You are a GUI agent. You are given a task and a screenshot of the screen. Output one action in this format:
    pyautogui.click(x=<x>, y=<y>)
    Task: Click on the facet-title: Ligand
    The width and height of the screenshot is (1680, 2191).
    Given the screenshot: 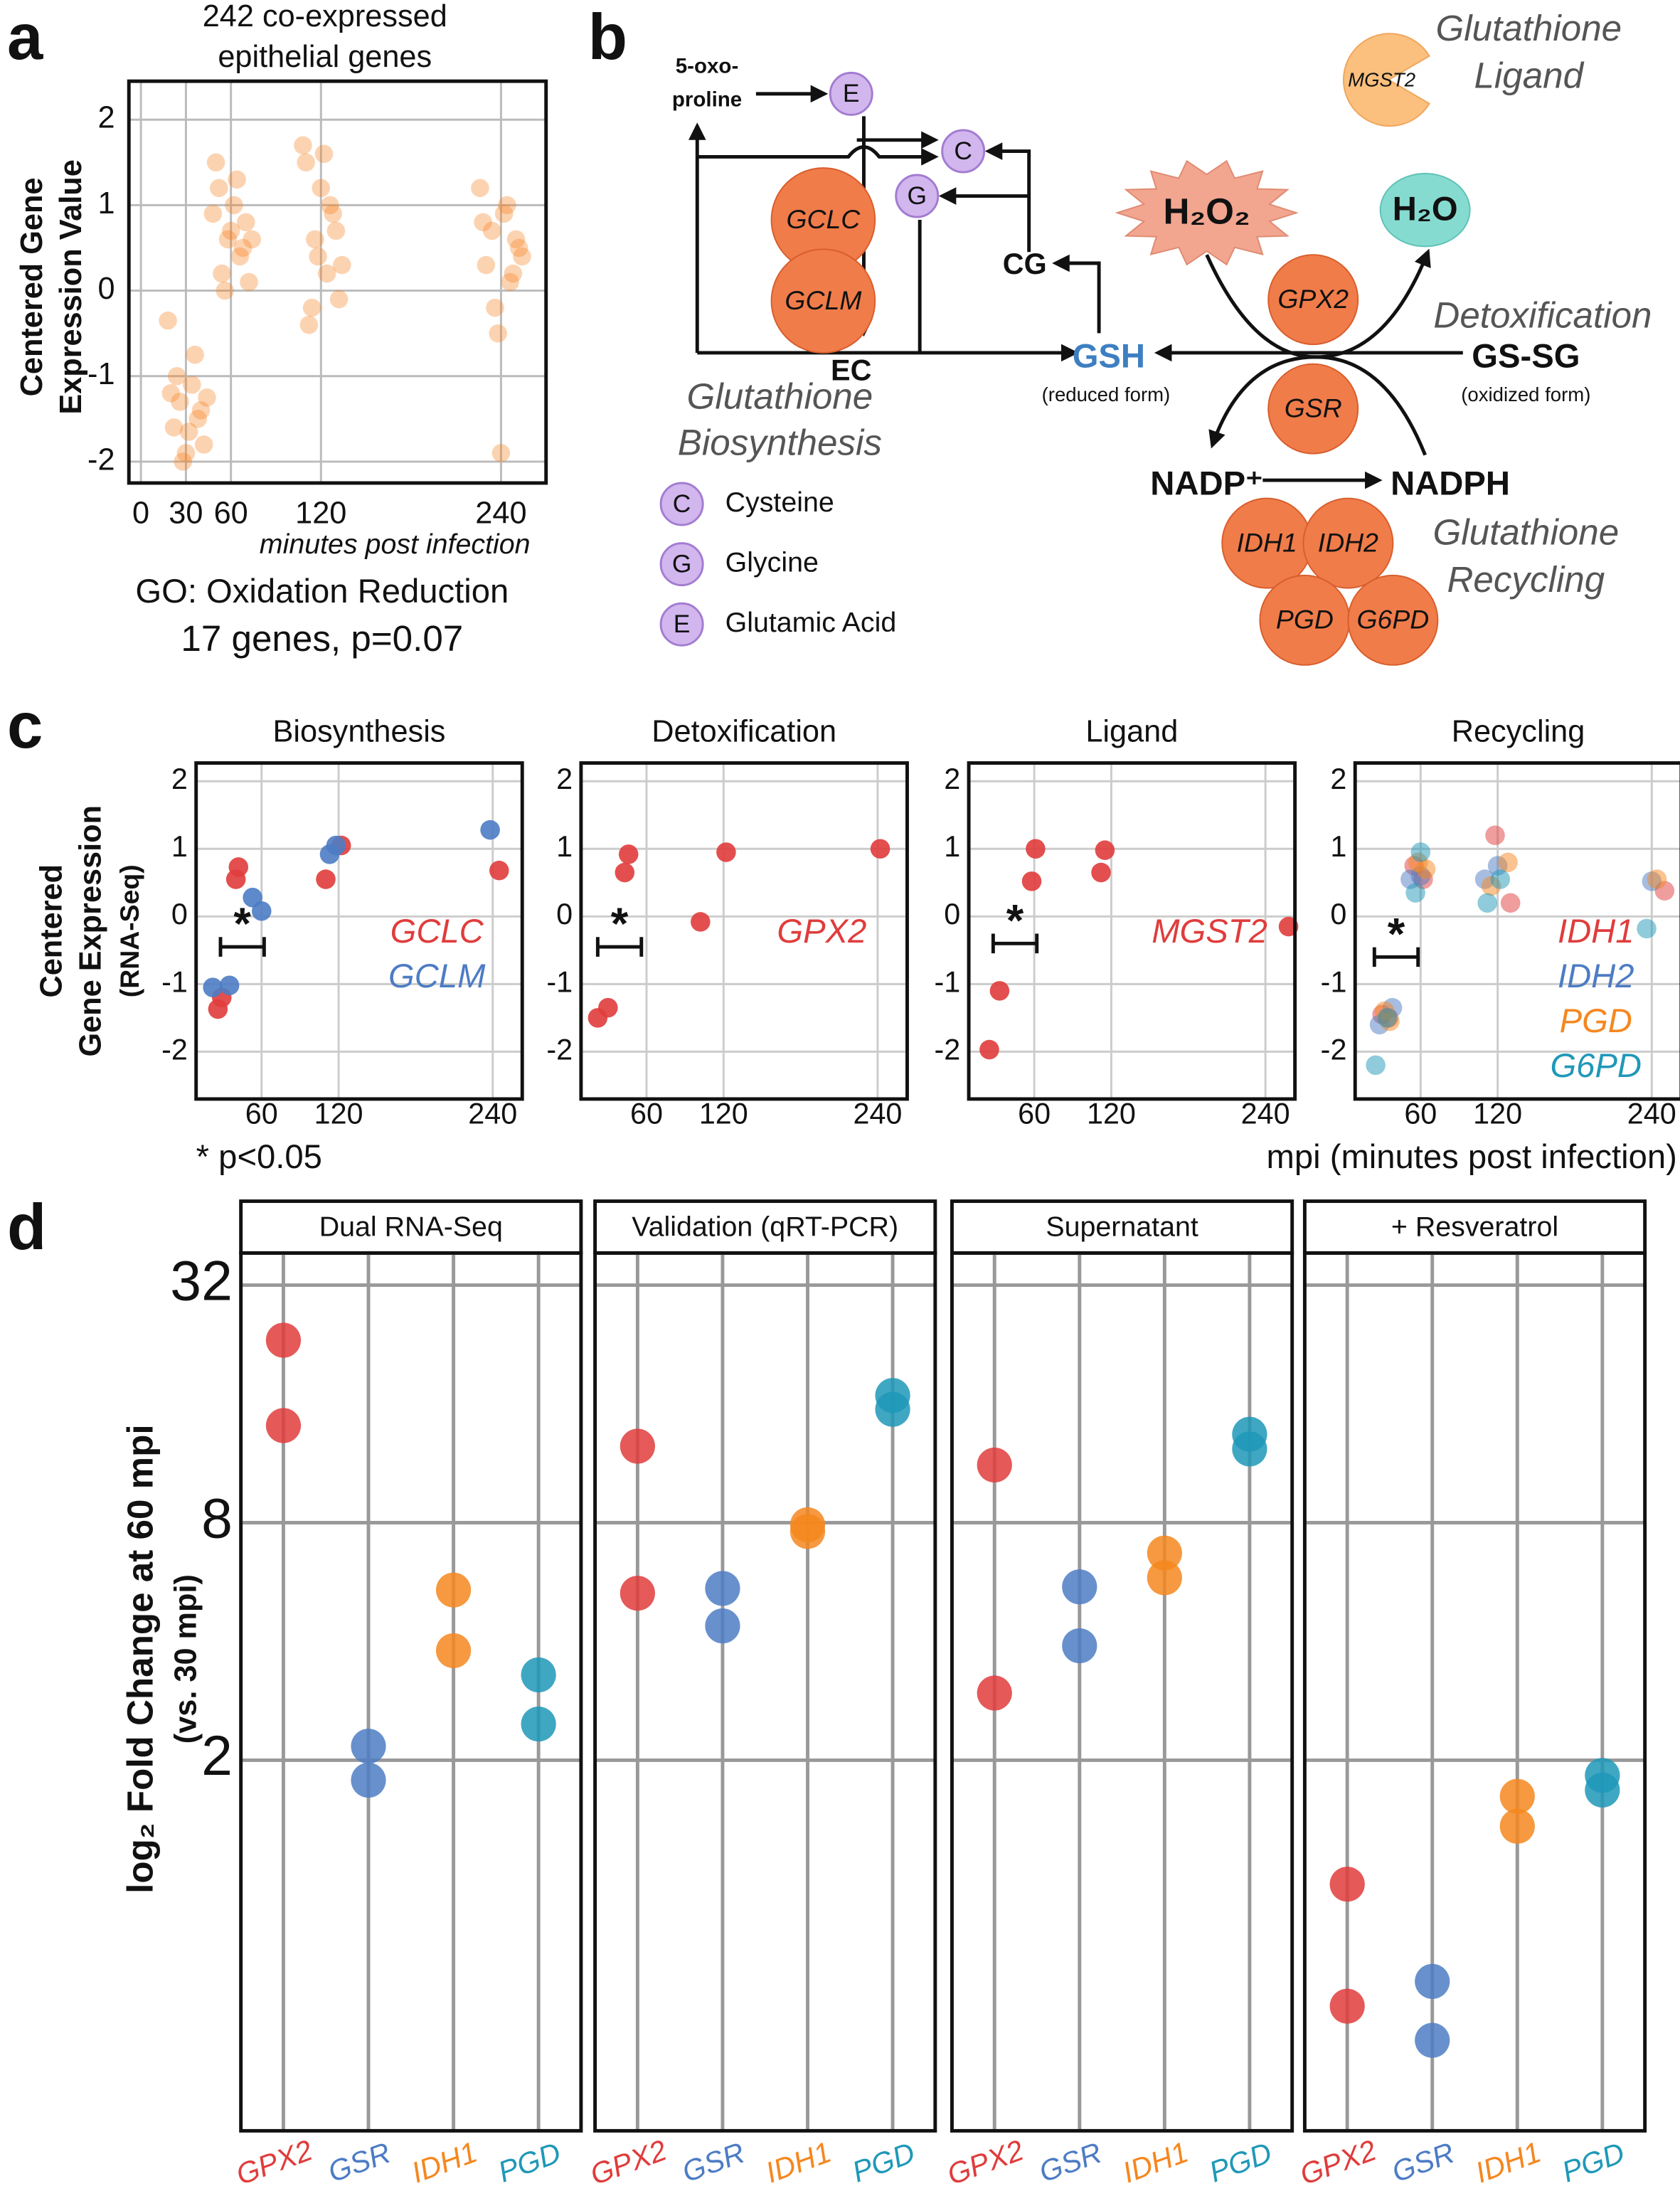 What is the action you would take?
    pyautogui.click(x=1131, y=732)
    